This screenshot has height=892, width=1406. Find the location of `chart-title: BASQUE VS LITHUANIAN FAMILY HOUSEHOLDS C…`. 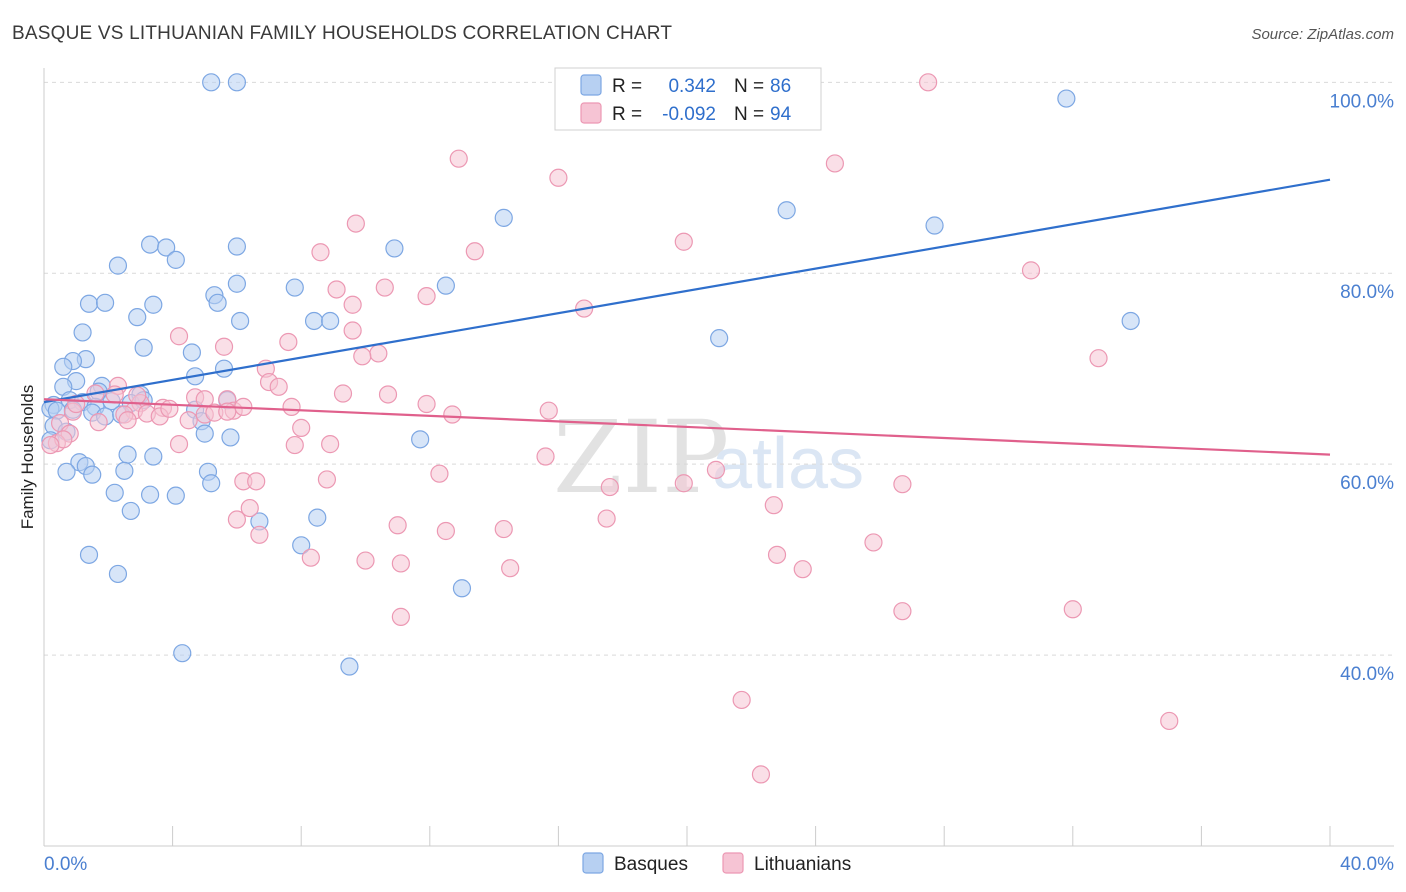

chart-title: BASQUE VS LITHUANIAN FAMILY HOUSEHOLDS C… is located at coordinates (342, 33).